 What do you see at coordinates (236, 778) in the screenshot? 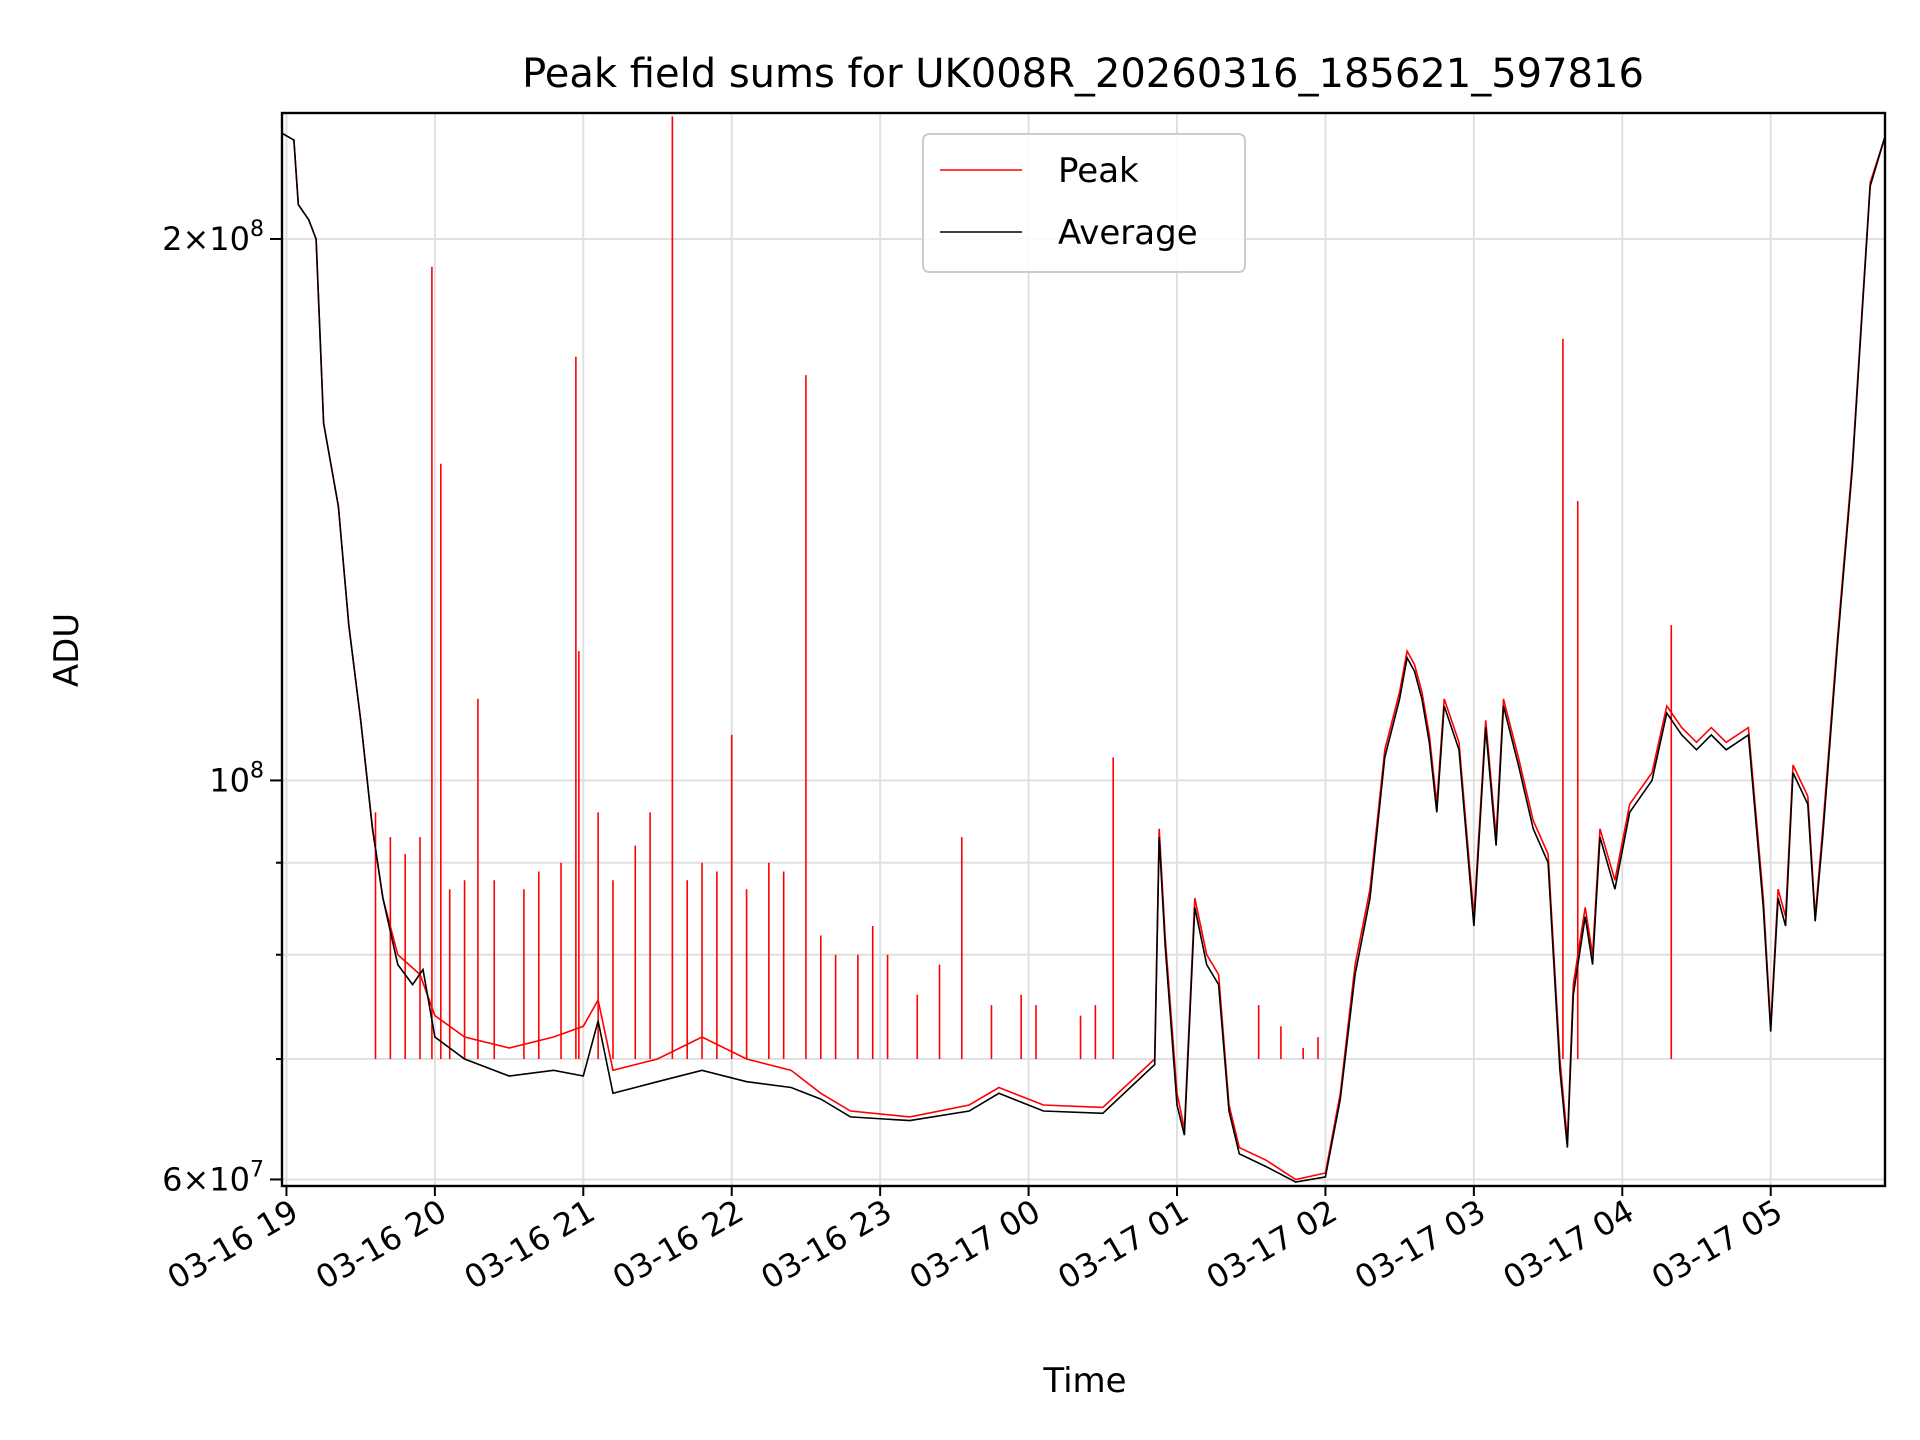
I see `y-tick-label: 108` at bounding box center [236, 778].